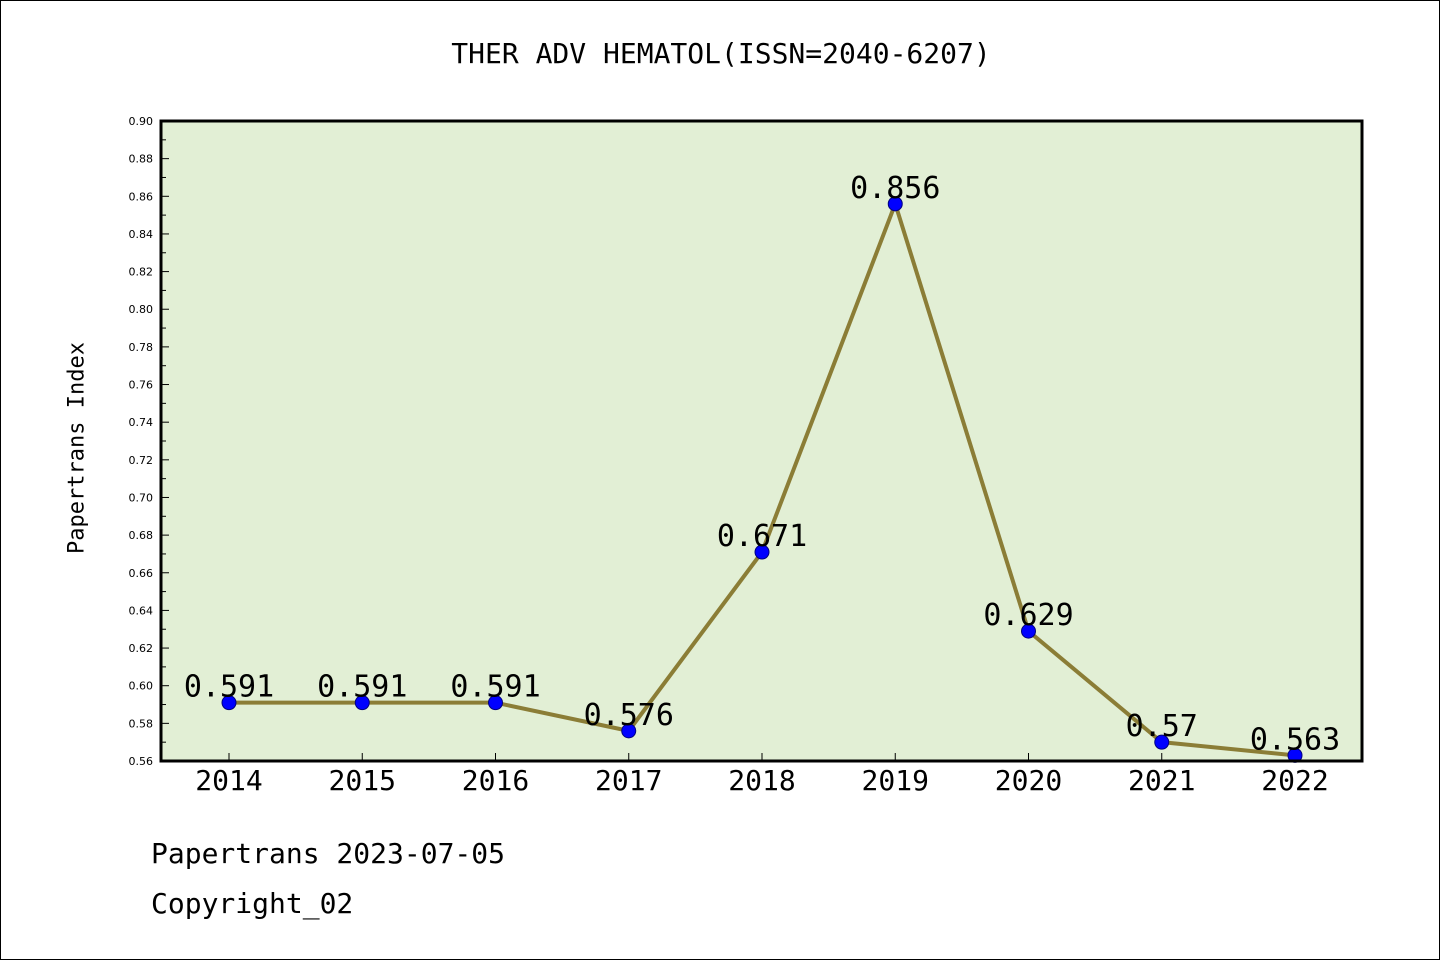 Image resolution: width=1440 pixels, height=961 pixels. I want to click on y-tick-label: 0.64, so click(141, 610).